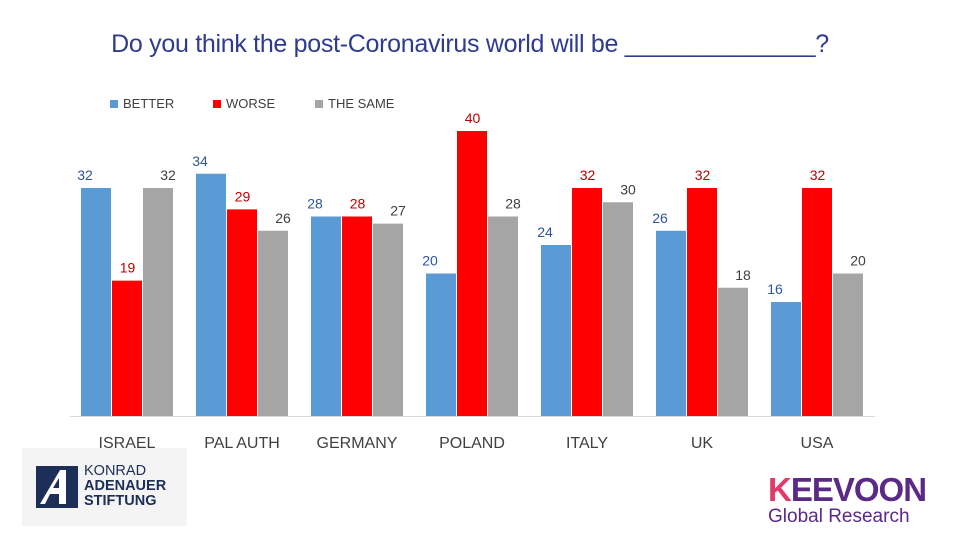 This screenshot has width=960, height=540. What do you see at coordinates (326, 316) in the screenshot?
I see `bar-better-germany` at bounding box center [326, 316].